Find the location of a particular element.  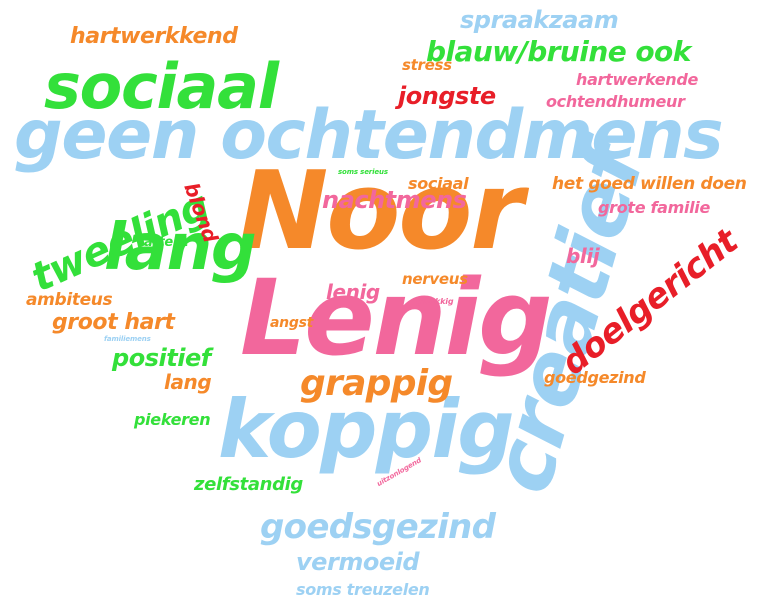

word-sociaal-large: sociaal is located at coordinates (161, 86).